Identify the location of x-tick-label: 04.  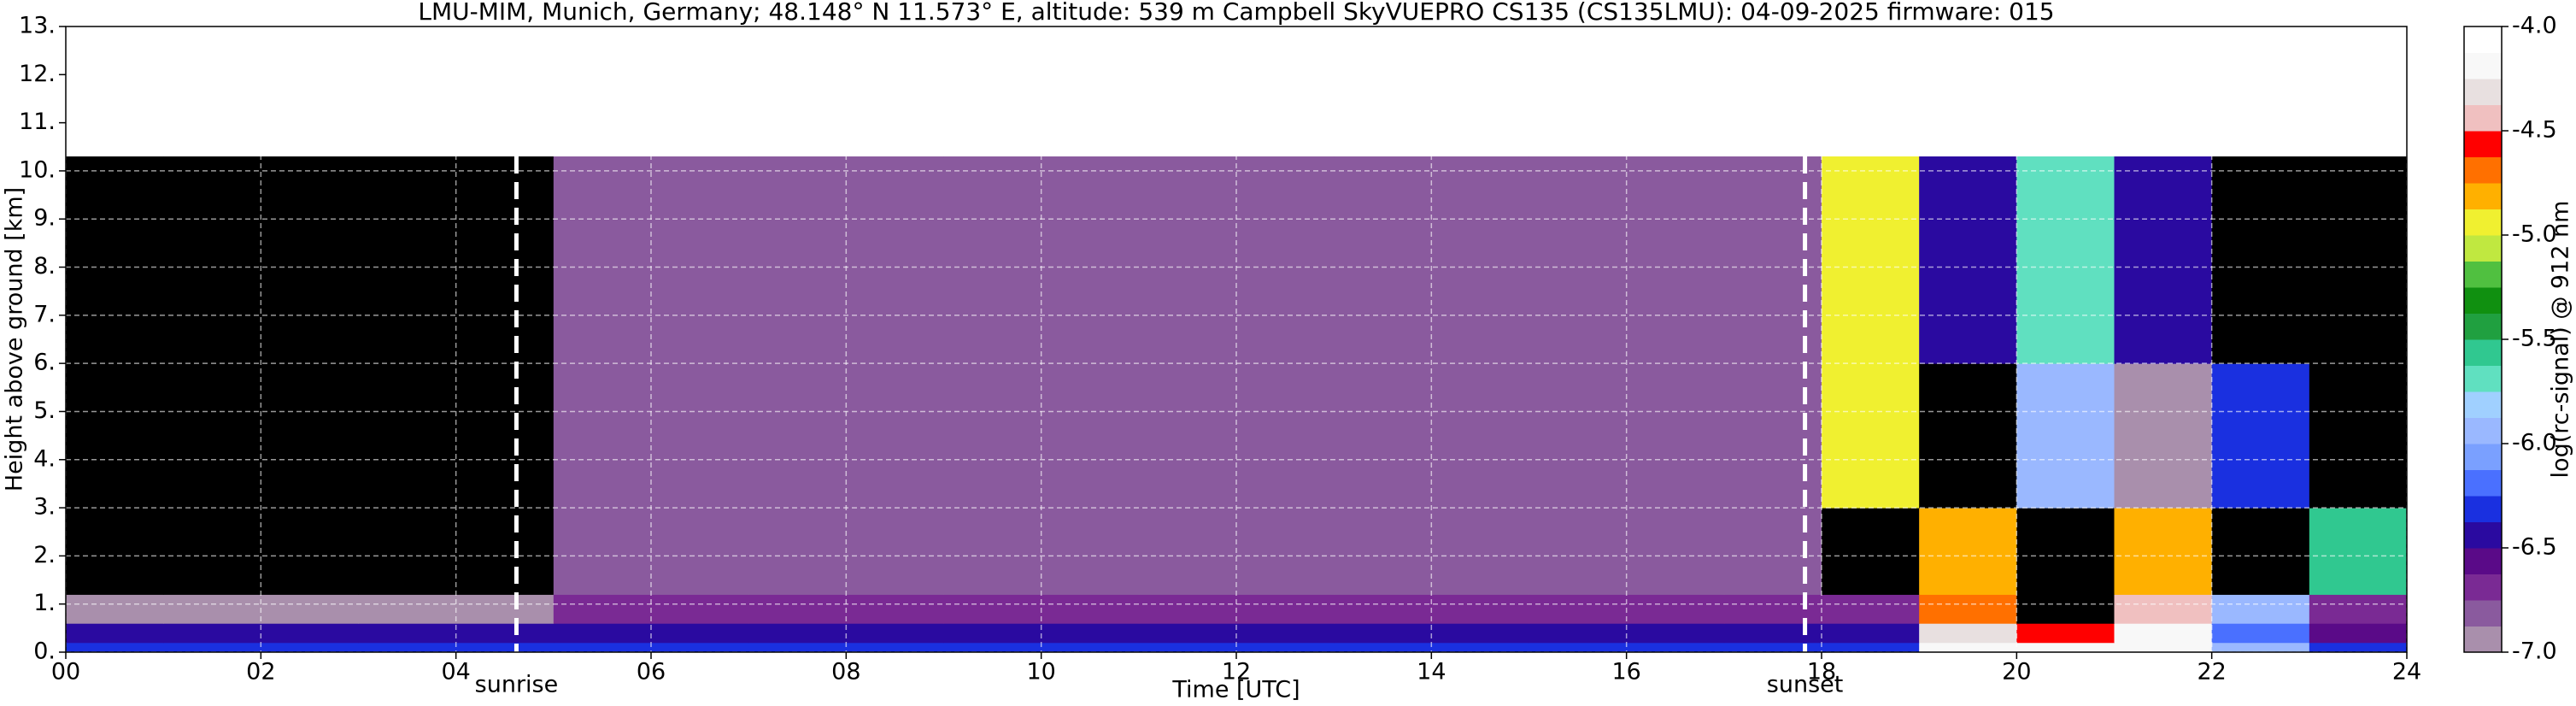
(455, 672).